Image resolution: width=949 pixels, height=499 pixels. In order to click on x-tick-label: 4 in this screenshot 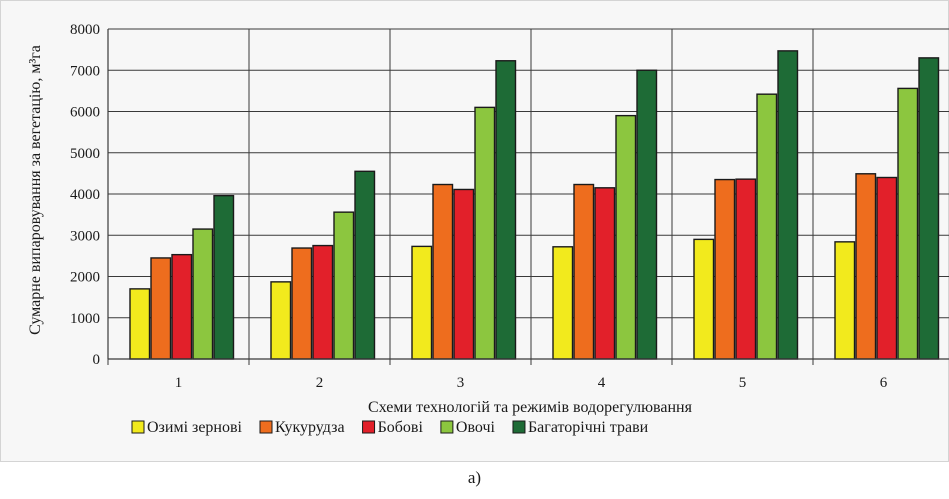, I will do `click(602, 383)`.